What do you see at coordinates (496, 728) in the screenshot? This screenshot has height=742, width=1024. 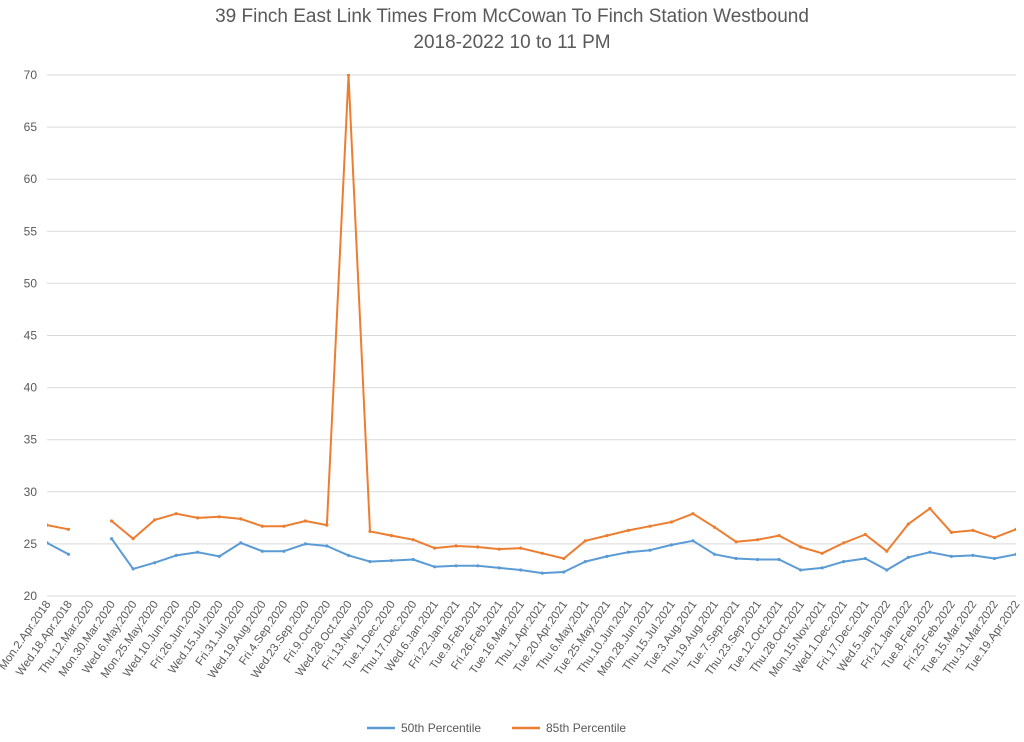 I see `legend: 50th Percentile 85th Percentile` at bounding box center [496, 728].